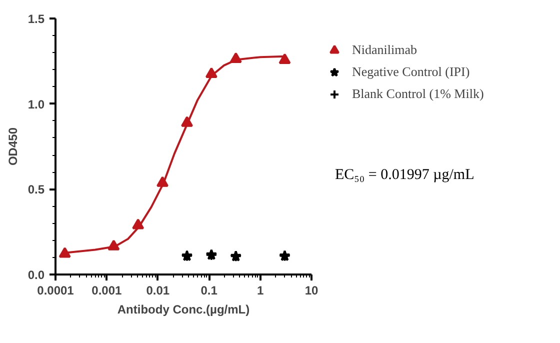 The width and height of the screenshot is (560, 343). What do you see at coordinates (36, 189) in the screenshot?
I see `y-tick-label: 0.5` at bounding box center [36, 189].